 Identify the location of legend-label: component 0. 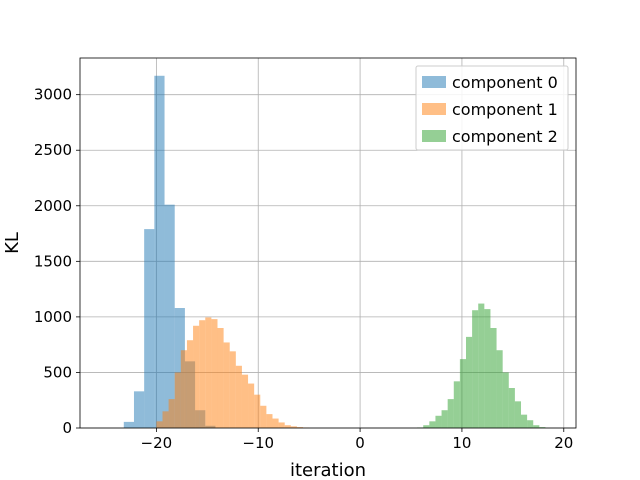
(505, 82).